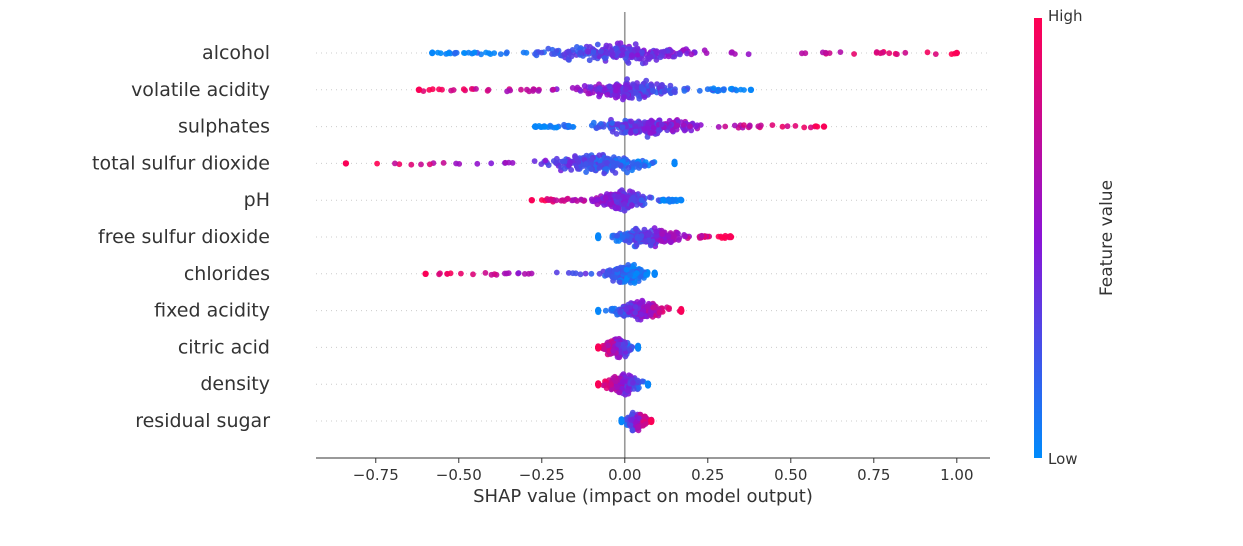  What do you see at coordinates (643, 496) in the screenshot?
I see `x-axis-title: SHAP value (impact on model output)` at bounding box center [643, 496].